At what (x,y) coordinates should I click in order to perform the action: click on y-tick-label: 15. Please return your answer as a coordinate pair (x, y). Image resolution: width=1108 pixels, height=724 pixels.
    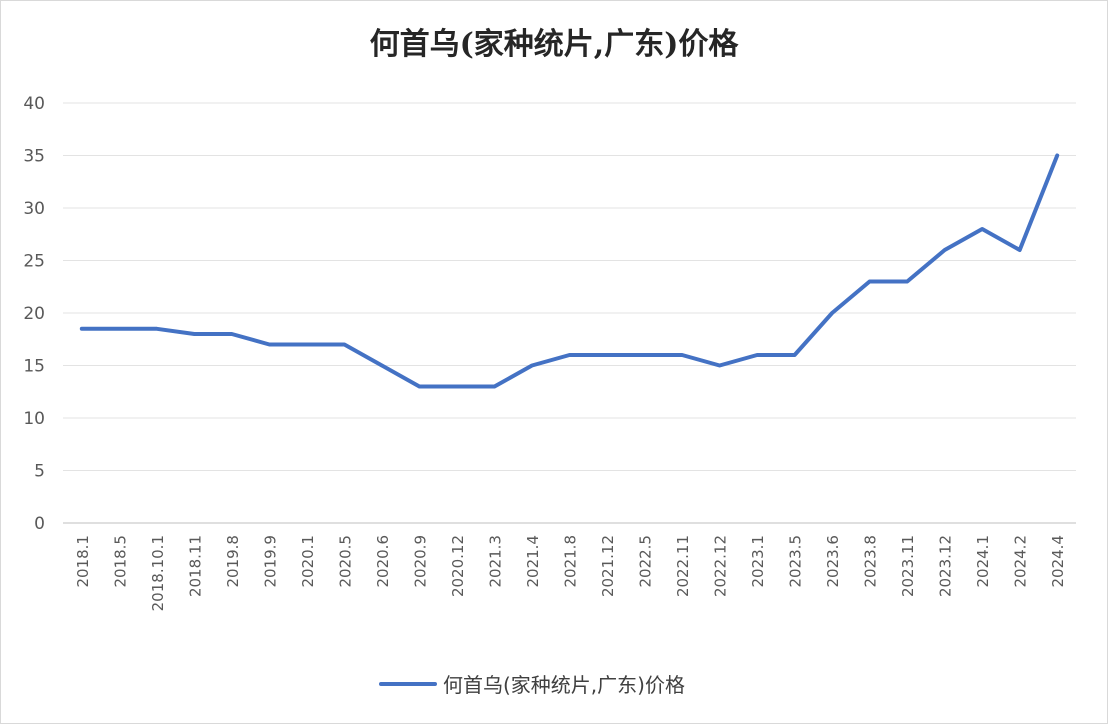
    Looking at the image, I should click on (34, 367).